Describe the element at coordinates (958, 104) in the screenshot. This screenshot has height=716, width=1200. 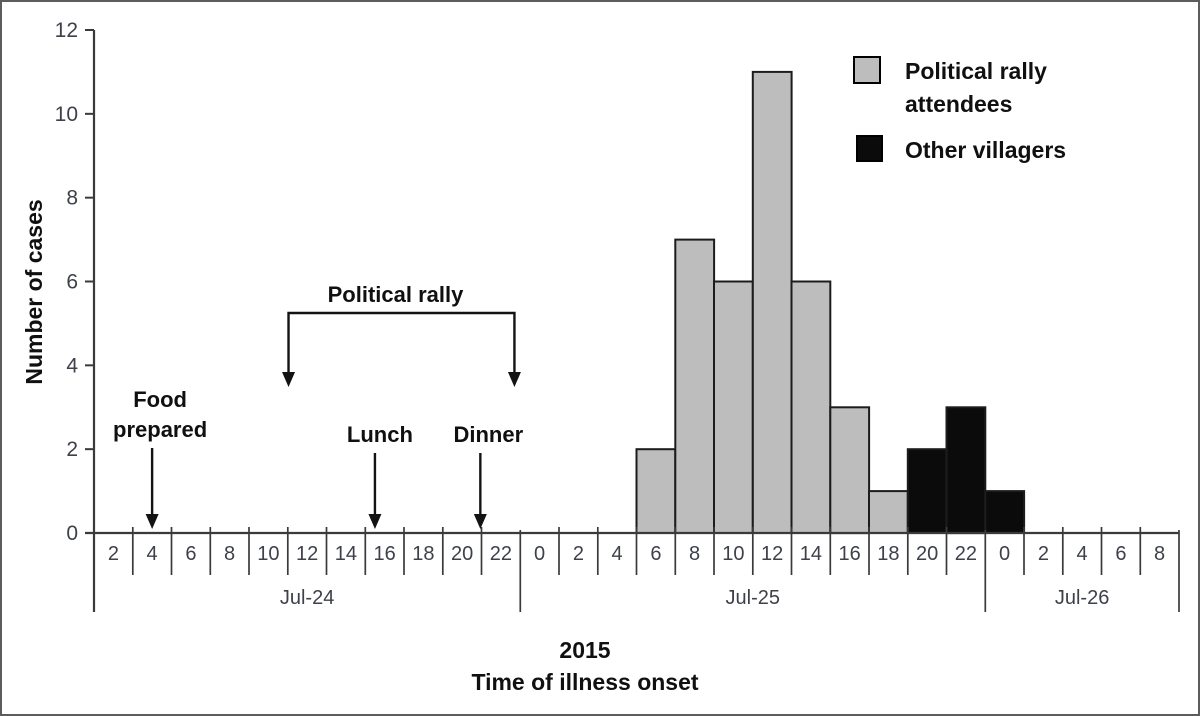
I see `legend-label-rally-attendees-line2: attendees` at that location.